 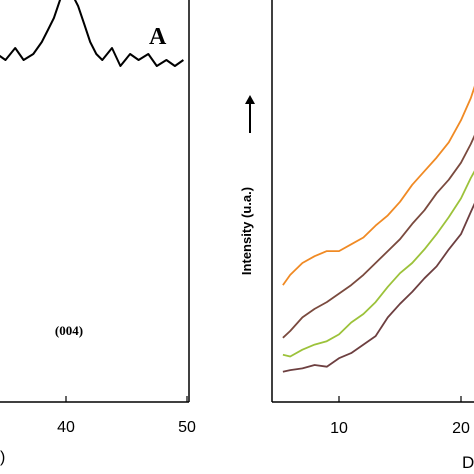 What do you see at coordinates (69, 330) in the screenshot?
I see `peak-annotation-004: (004)` at bounding box center [69, 330].